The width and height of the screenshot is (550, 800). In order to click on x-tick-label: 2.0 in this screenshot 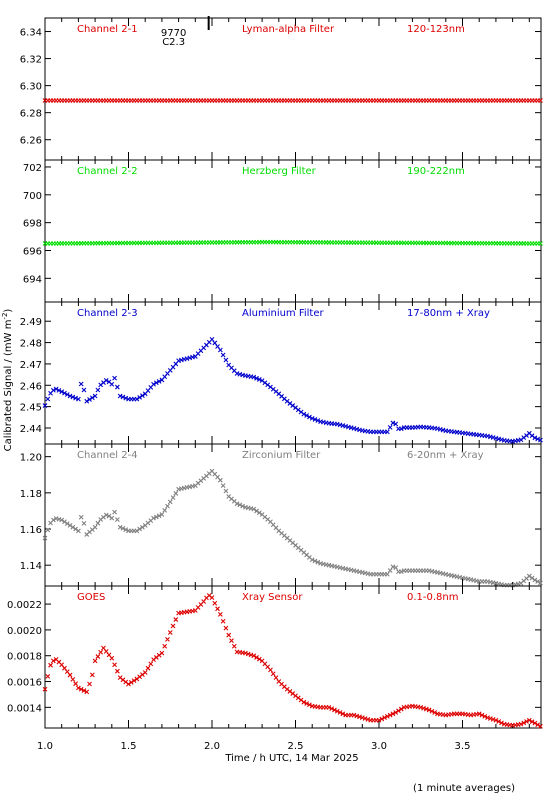, I will do `click(212, 746)`.